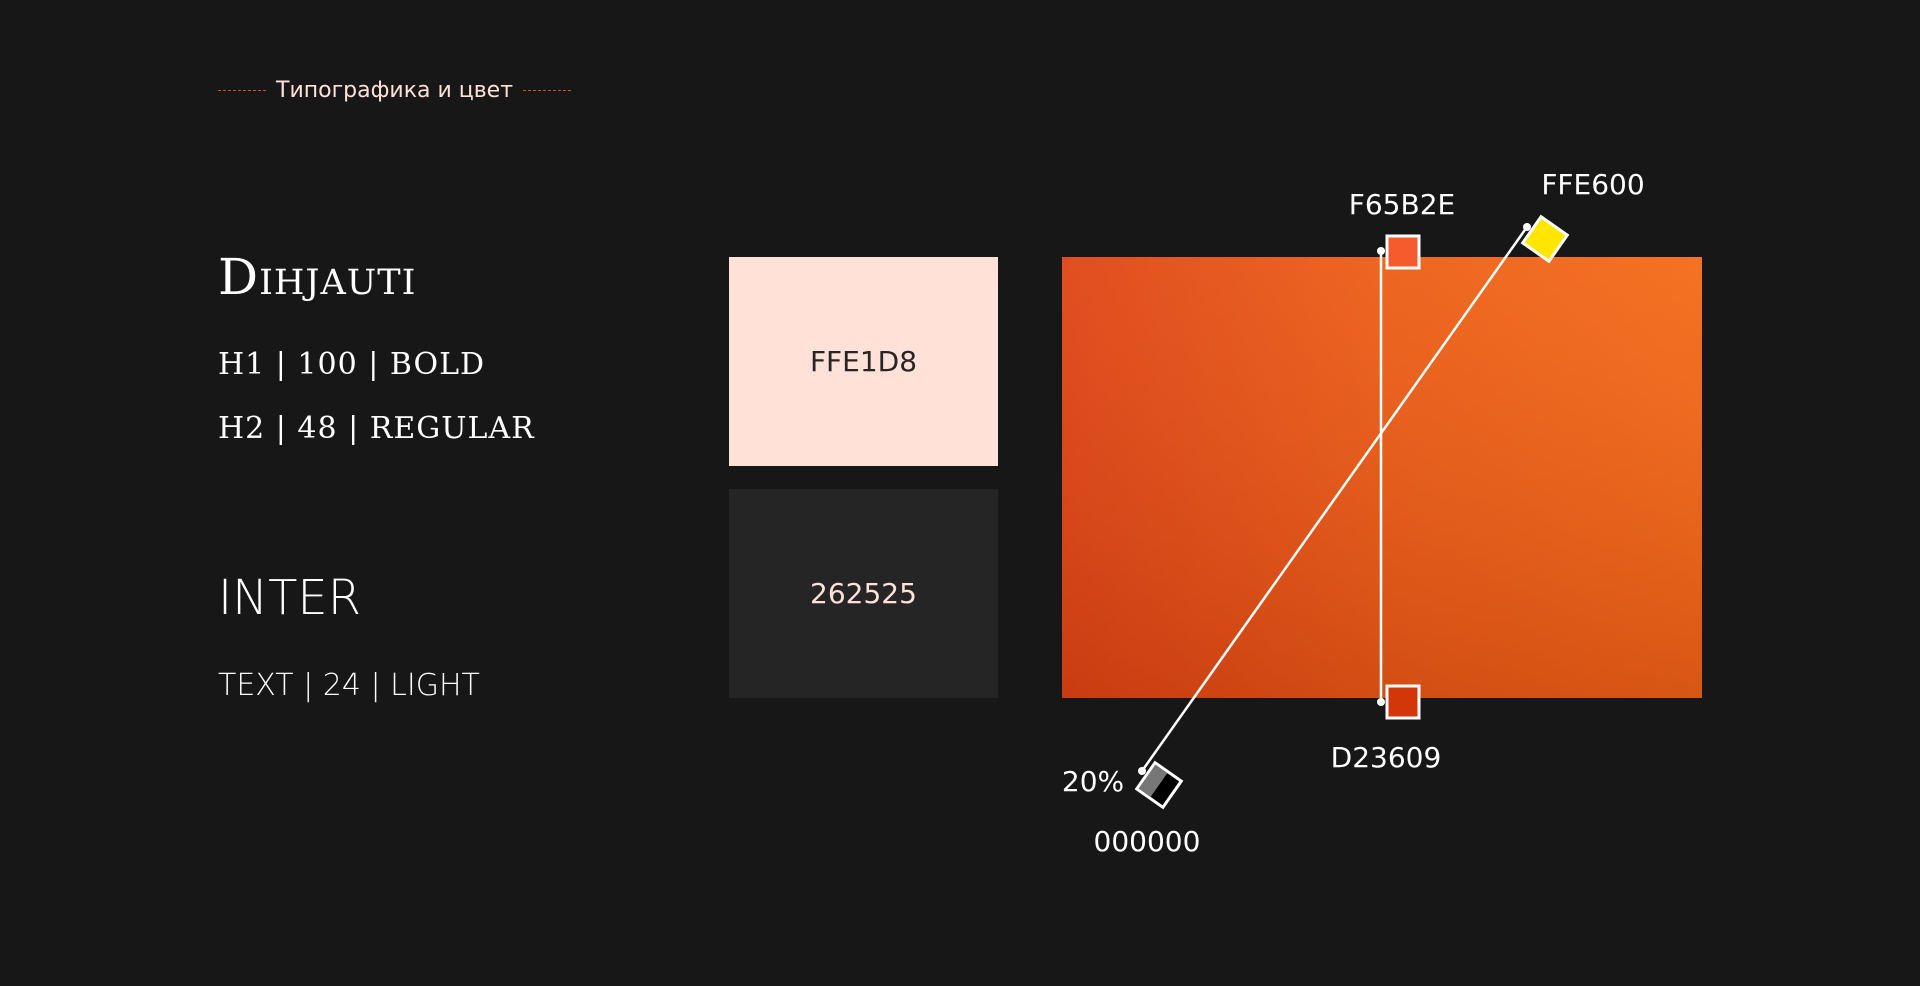 This screenshot has height=986, width=1920. Describe the element at coordinates (1334, 499) in the screenshot. I see `diagonal-gradient-axis` at that location.